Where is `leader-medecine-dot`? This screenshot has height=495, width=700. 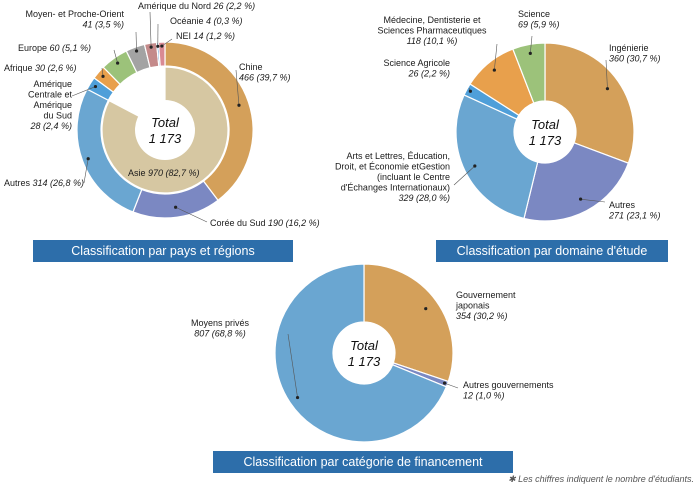
leader-medecine-dot is located at coordinates (494, 69).